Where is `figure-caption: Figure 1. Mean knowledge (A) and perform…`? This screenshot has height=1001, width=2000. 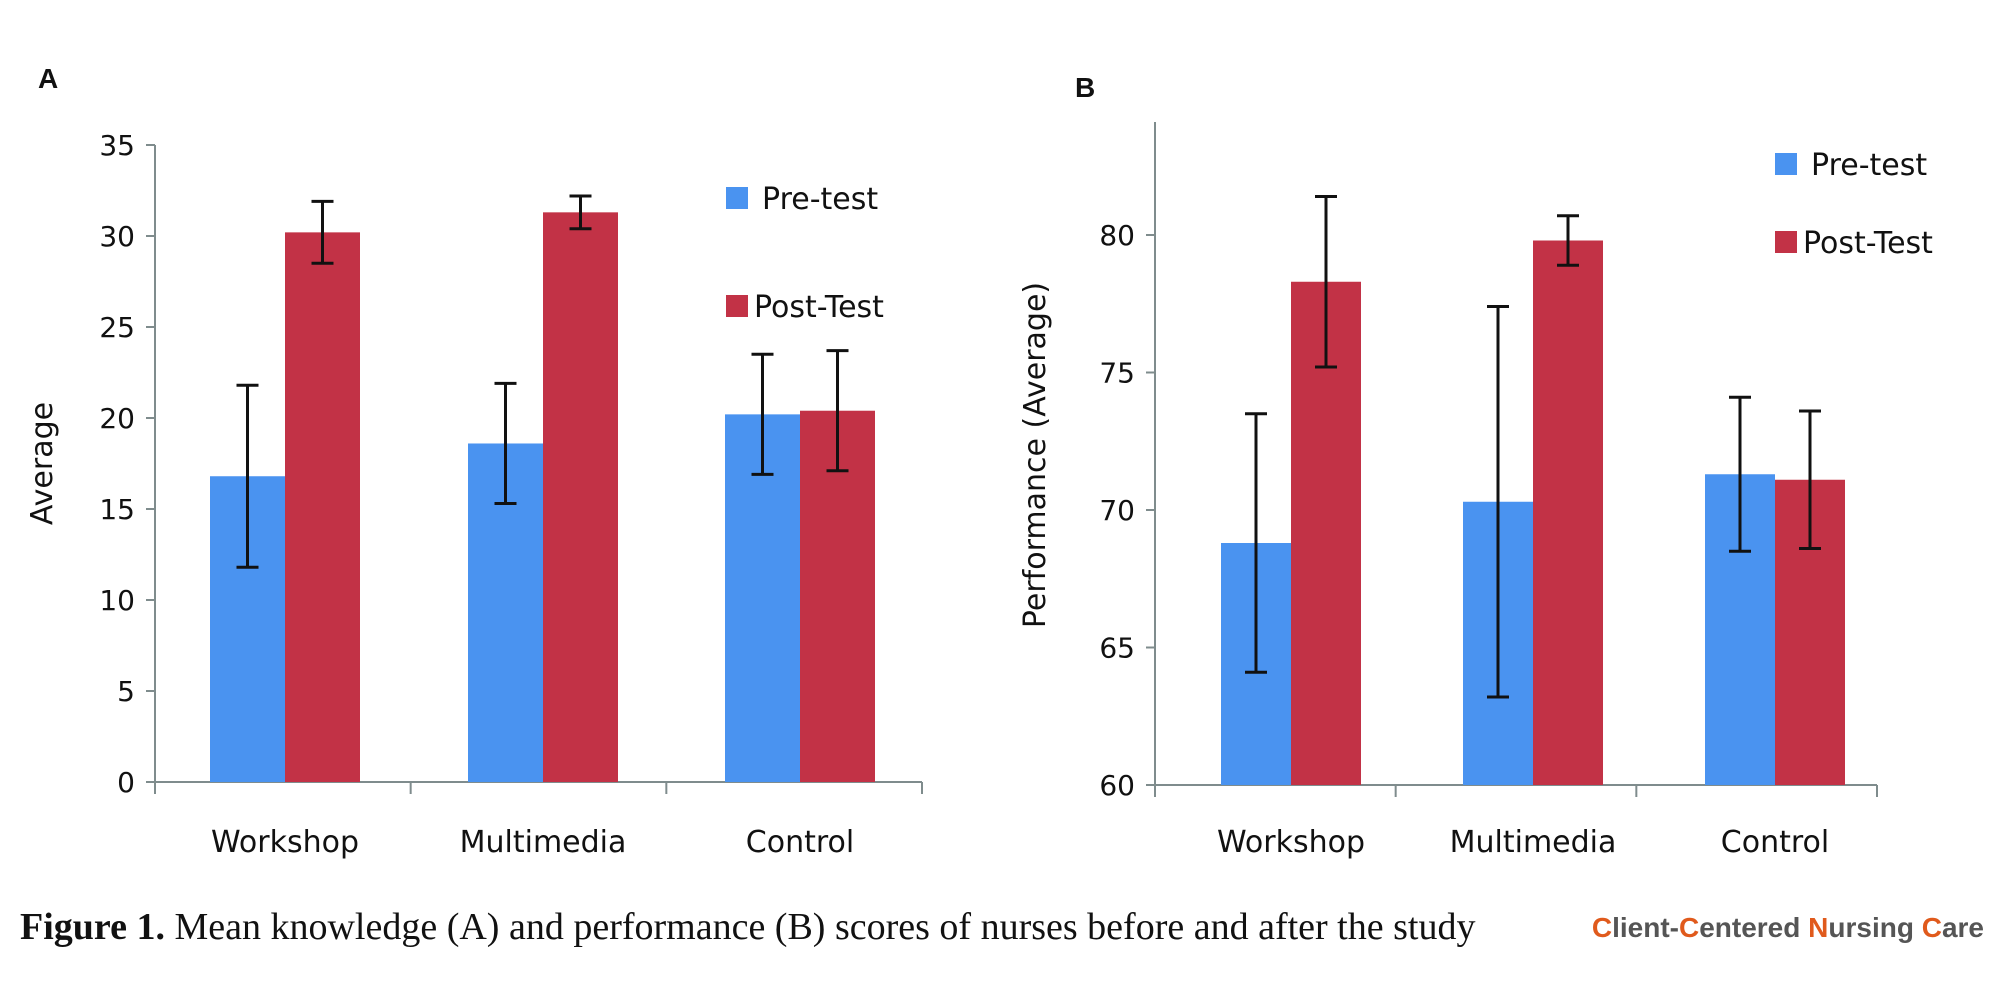 figure-caption: Figure 1. Mean knowledge (A) and perform… is located at coordinates (747, 927).